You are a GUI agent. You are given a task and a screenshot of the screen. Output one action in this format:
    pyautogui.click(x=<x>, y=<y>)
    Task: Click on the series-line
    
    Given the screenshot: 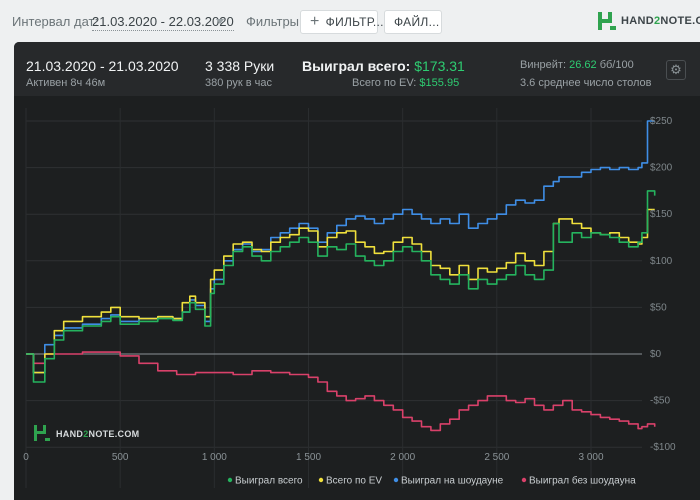 What is the action you would take?
    pyautogui.click(x=341, y=391)
    